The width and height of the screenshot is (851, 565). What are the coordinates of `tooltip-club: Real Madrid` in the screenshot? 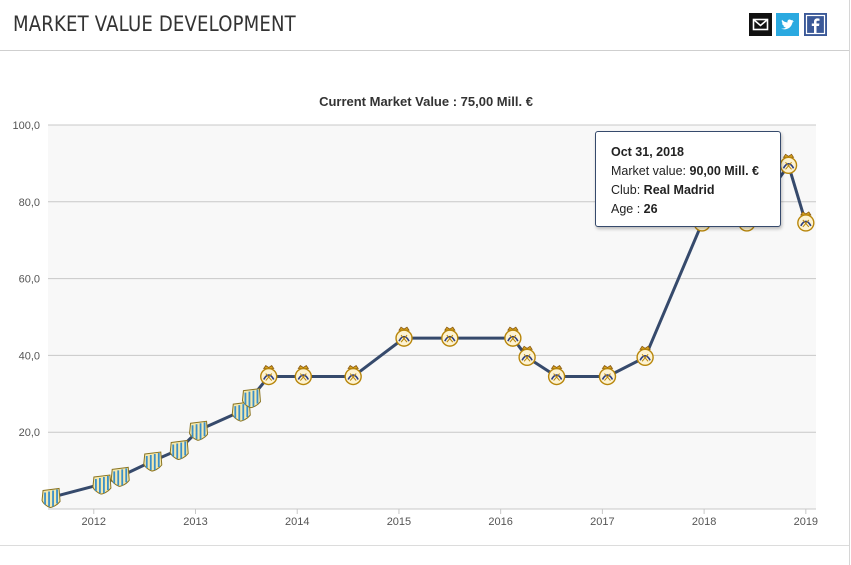 It's located at (679, 190).